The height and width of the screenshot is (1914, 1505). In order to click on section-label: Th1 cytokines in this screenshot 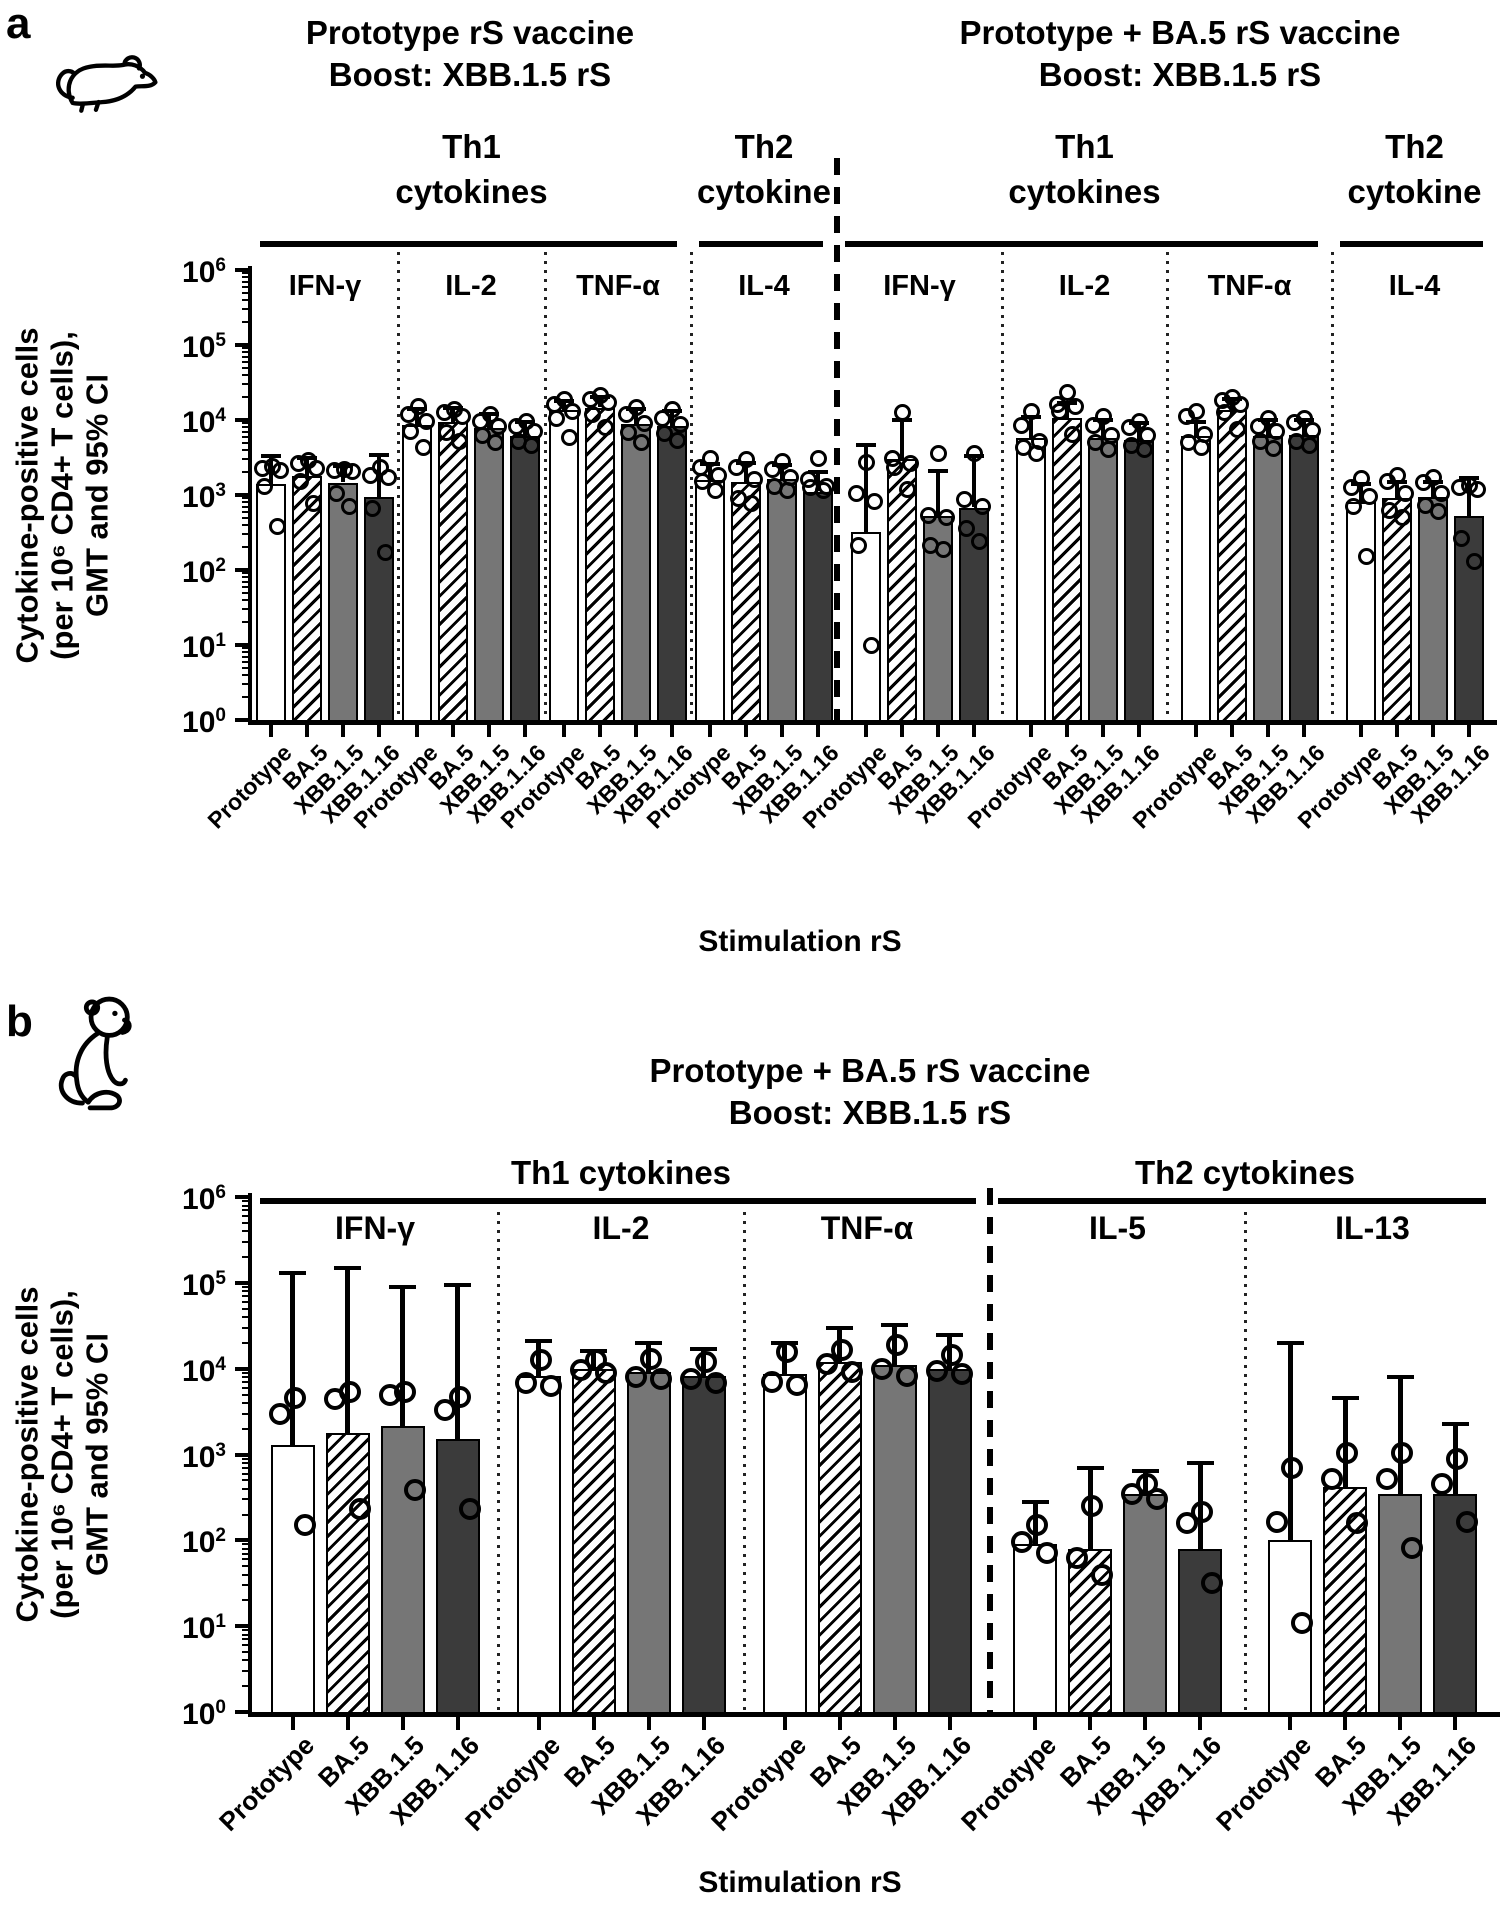, I will do `click(471, 169)`.